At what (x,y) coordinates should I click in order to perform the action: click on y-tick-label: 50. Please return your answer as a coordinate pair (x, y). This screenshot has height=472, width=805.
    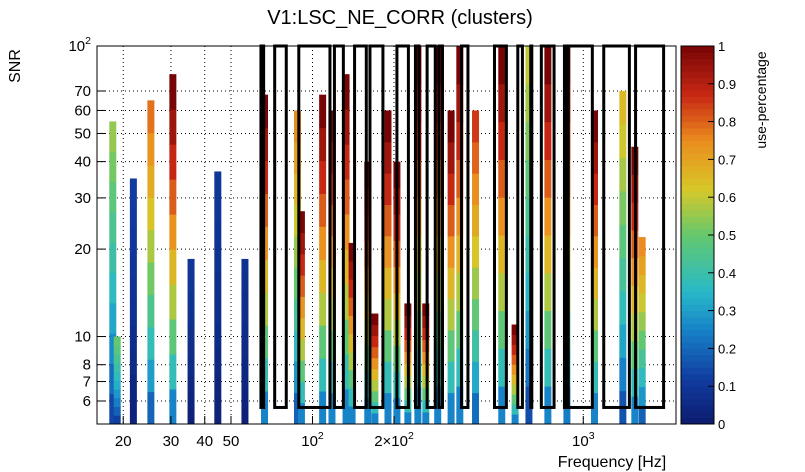
    Looking at the image, I should click on (82, 133).